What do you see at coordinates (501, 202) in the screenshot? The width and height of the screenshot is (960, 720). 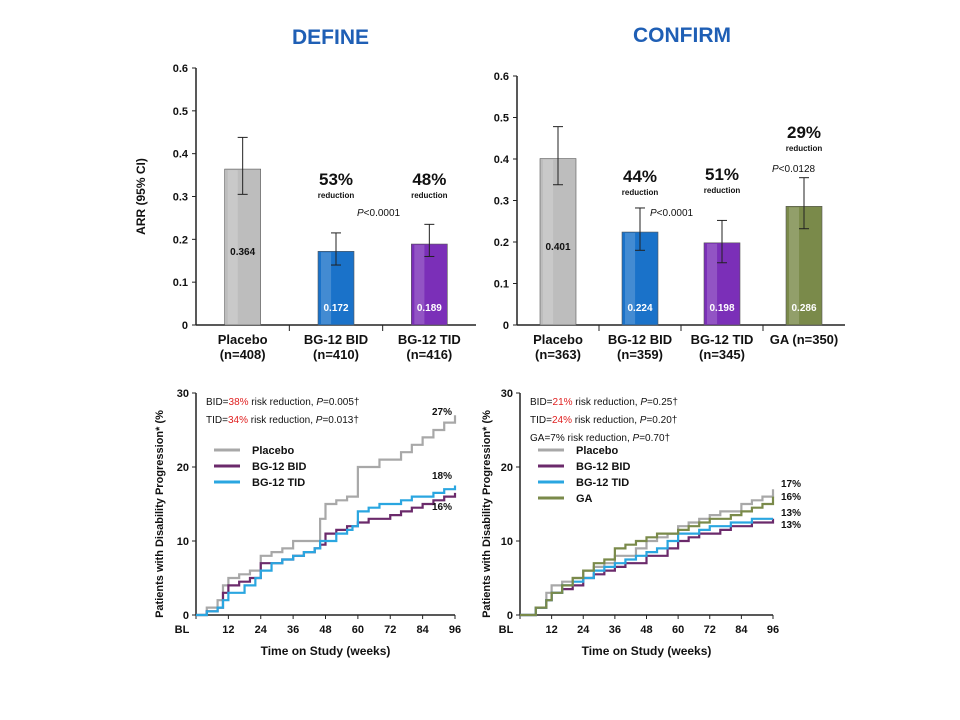 I see `y-tick-label: 0.3` at bounding box center [501, 202].